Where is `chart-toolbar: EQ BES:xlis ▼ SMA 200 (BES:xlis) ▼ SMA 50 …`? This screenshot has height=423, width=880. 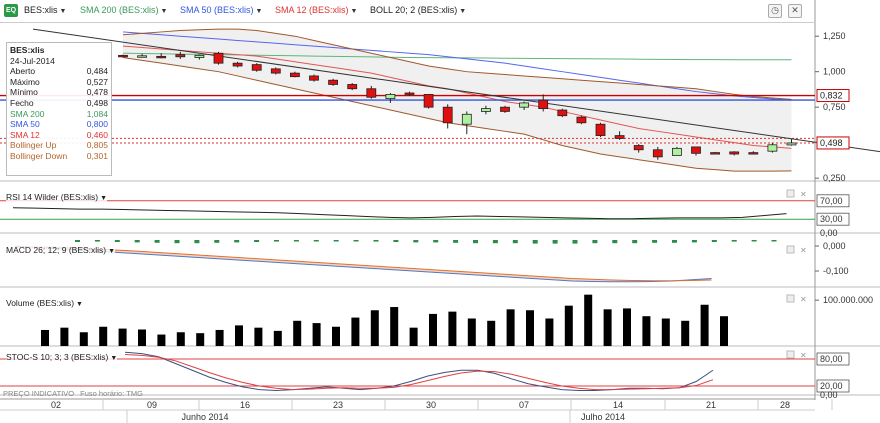 chart-toolbar: EQ BES:xlis ▼ SMA 200 (BES:xlis) ▼ SMA 50 … is located at coordinates (407, 11).